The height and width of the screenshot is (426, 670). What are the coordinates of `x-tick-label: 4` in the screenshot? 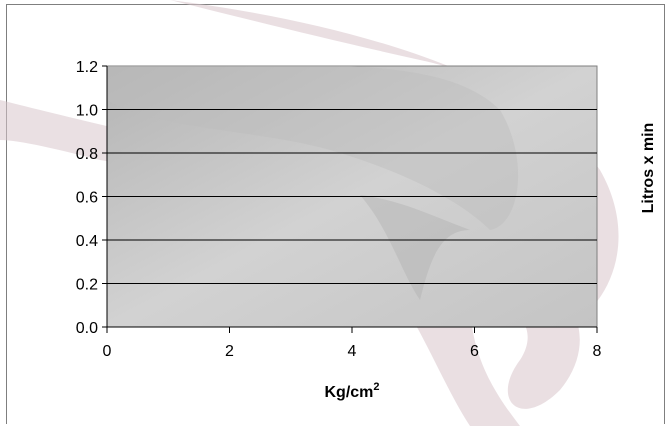 It's located at (352, 351).